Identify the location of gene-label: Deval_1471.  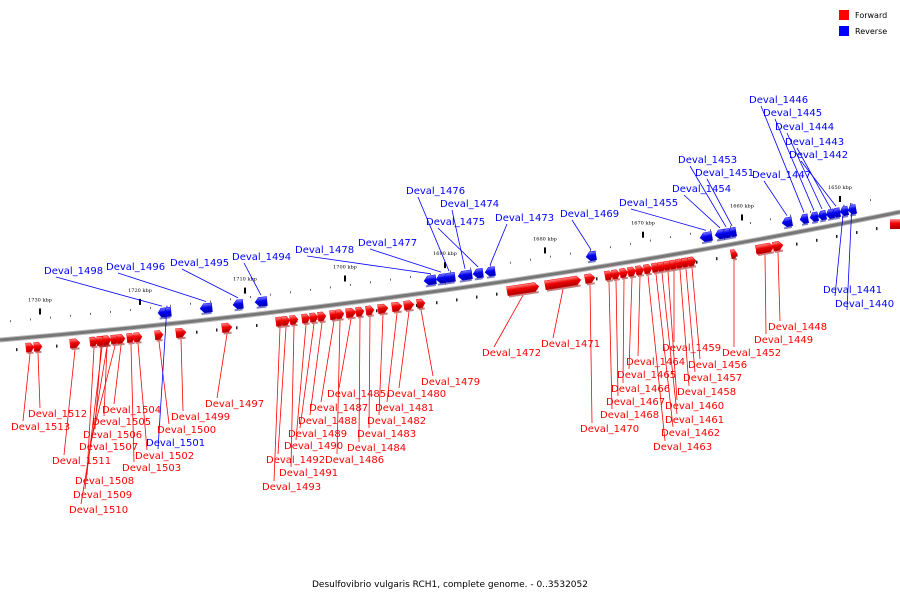
(570, 344).